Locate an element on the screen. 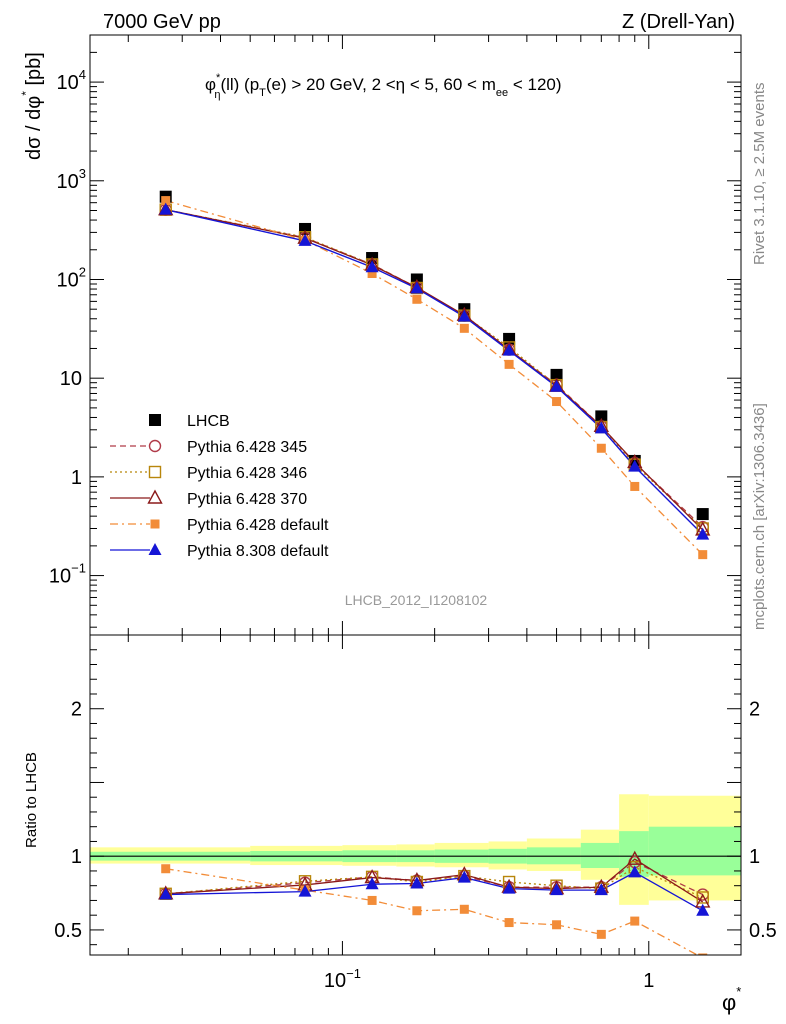 This screenshot has width=786, height=1024. y-tick-label-1: 1 is located at coordinates (76, 478).